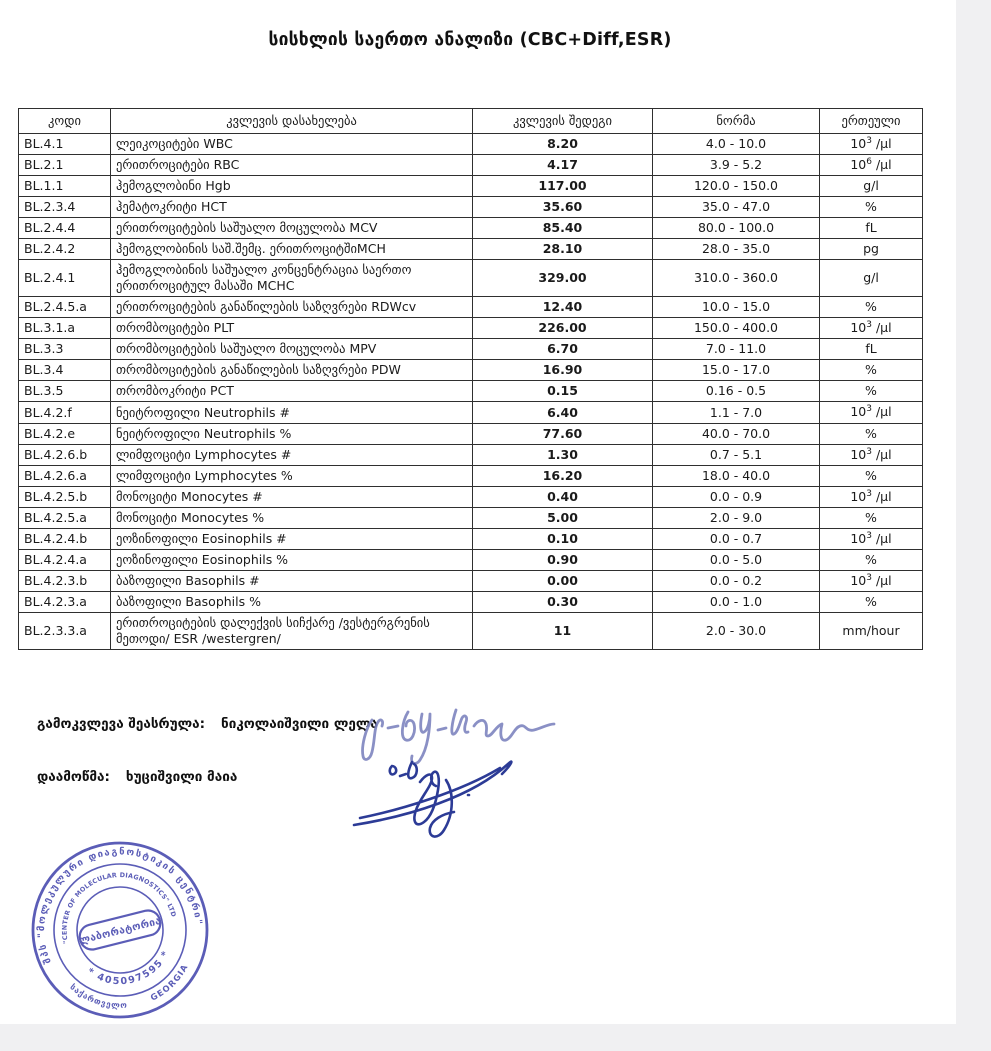 Image resolution: width=991 pixels, height=1051 pixels. What do you see at coordinates (736, 249) in the screenshot?
I see `norm-cell: 28.0 - 35.0` at bounding box center [736, 249].